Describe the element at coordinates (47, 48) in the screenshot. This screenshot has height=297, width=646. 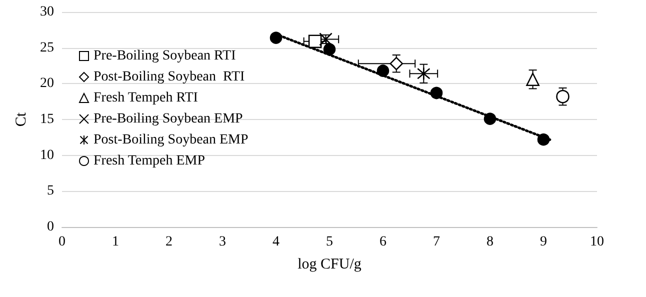
I see `y-tick-label: 25` at that location.